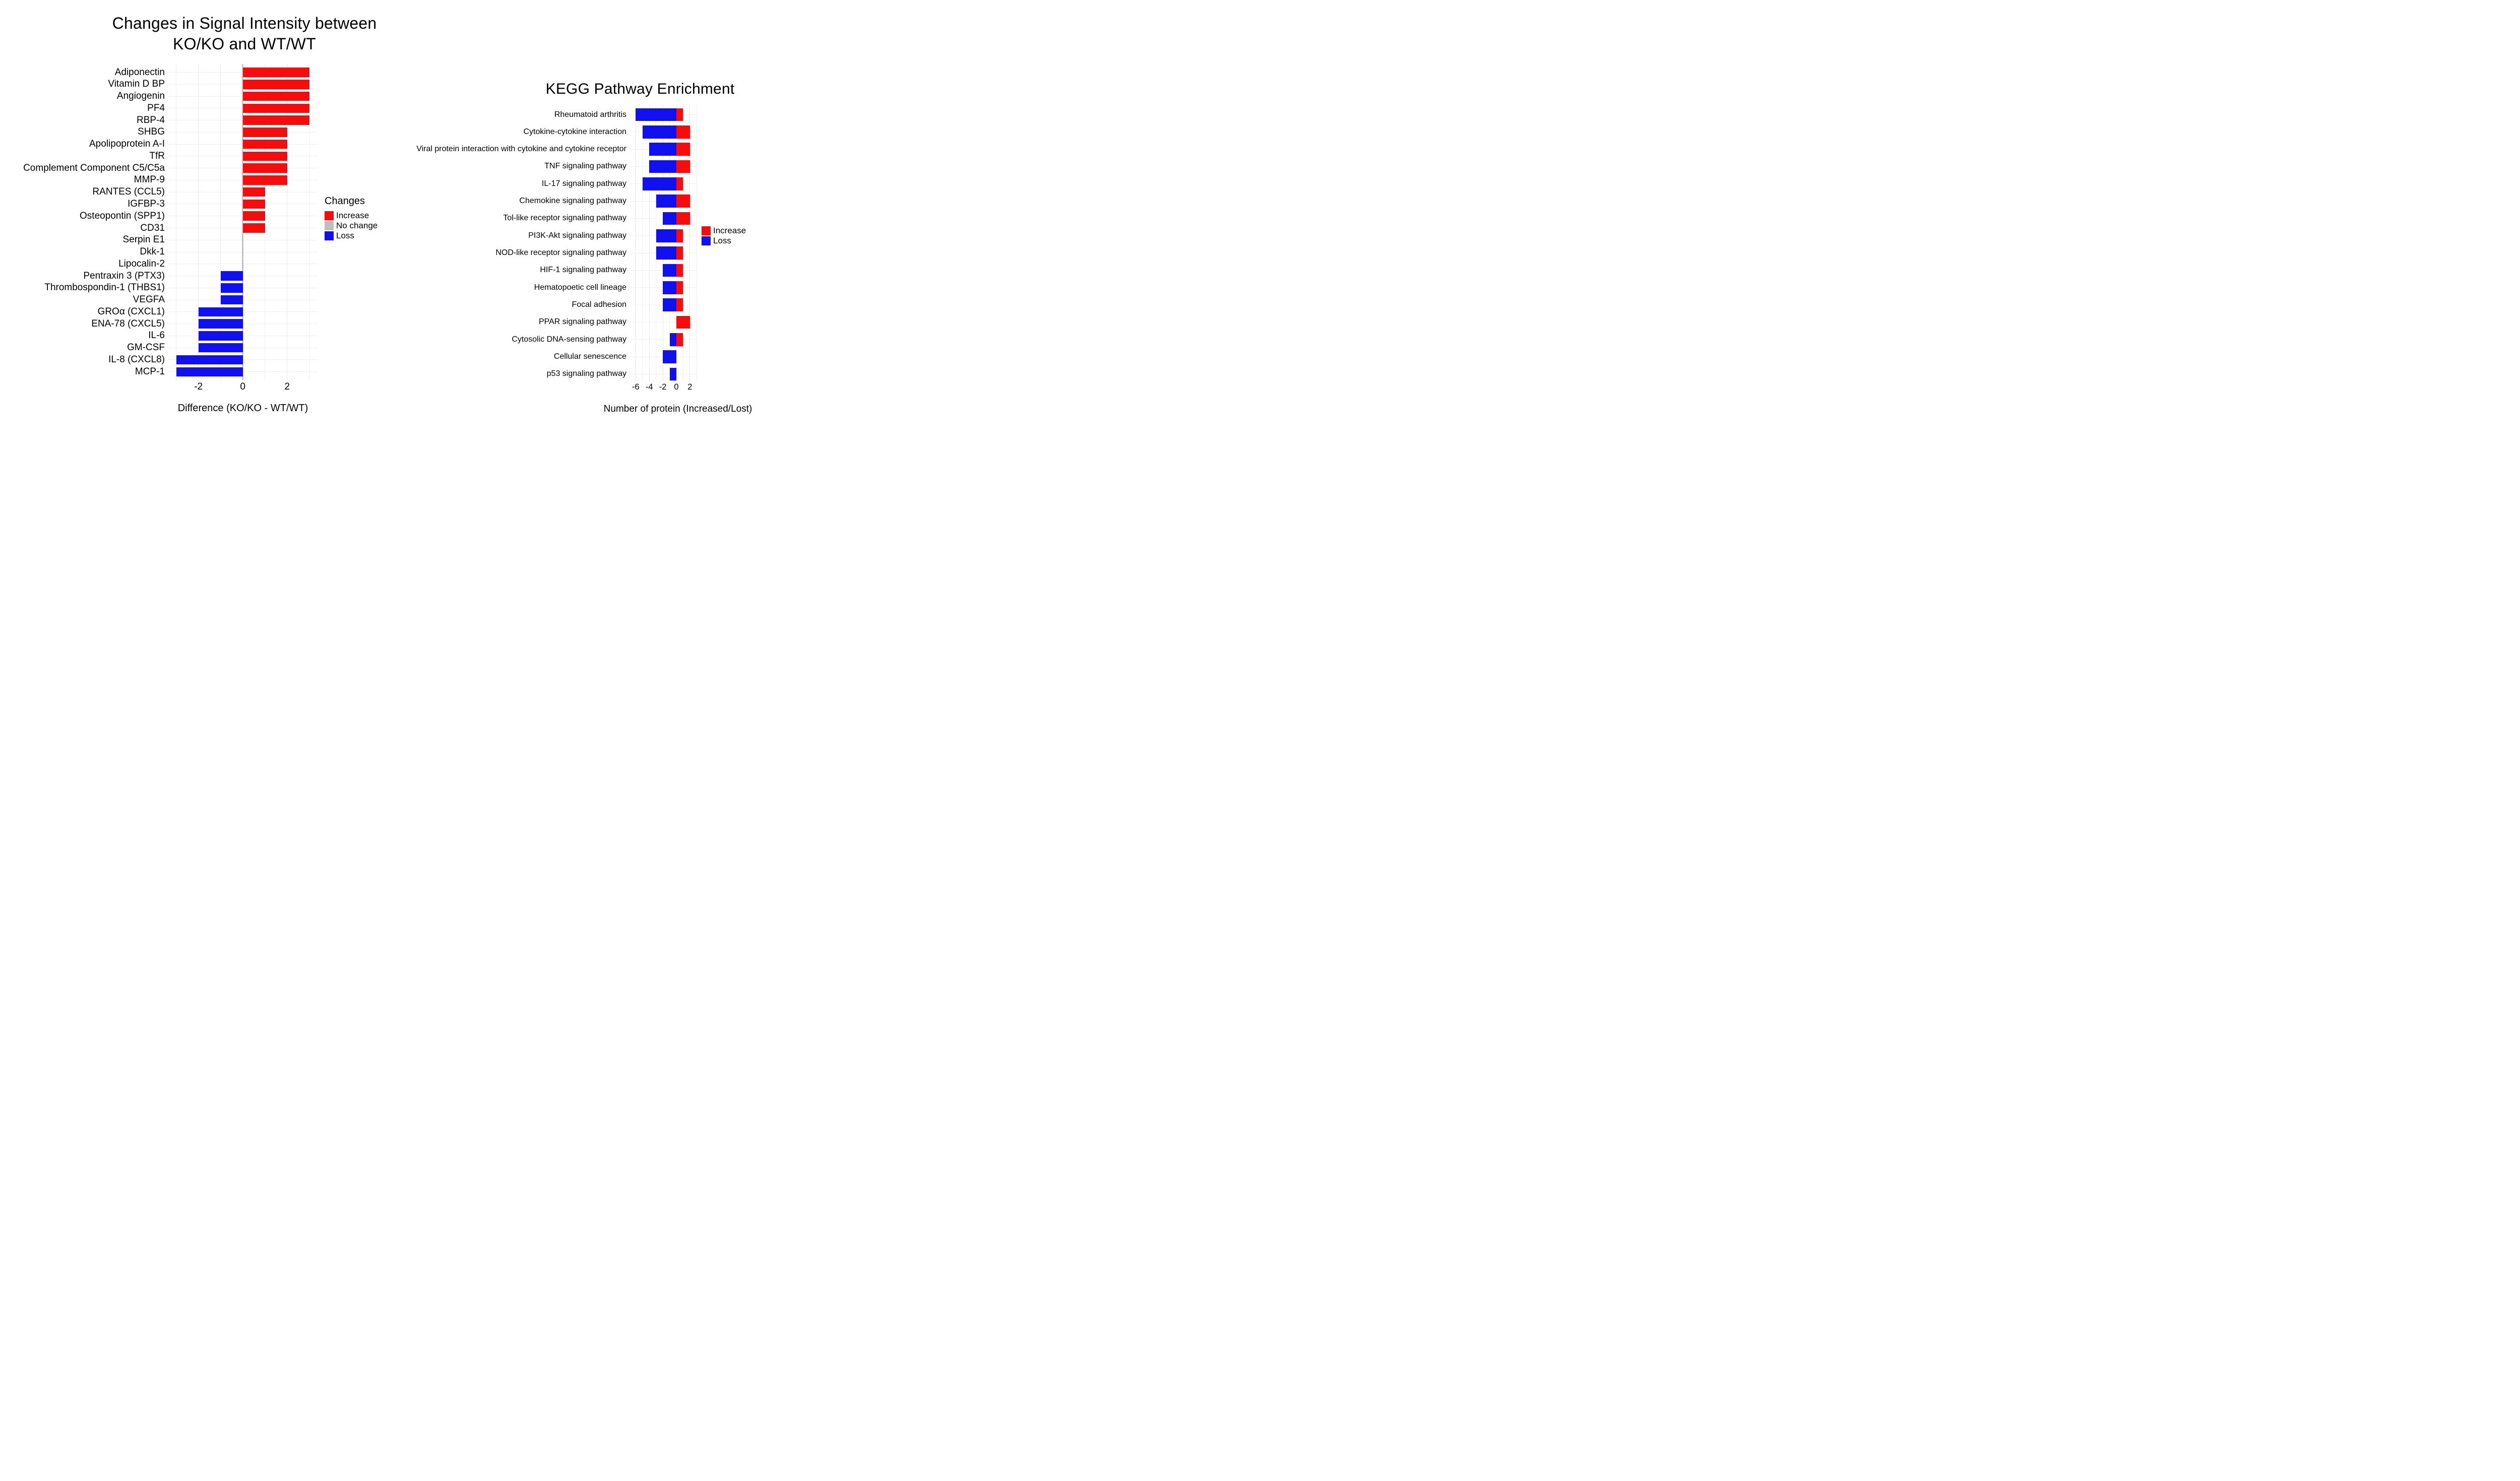 This screenshot has height=1481, width=2520. Describe the element at coordinates (128, 323) in the screenshot. I see `category-label: ENA-78 (CXCL5)` at that location.